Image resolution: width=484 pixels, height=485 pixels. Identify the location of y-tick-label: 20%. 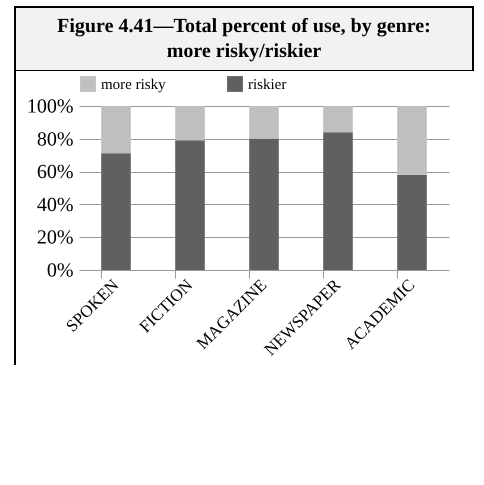
(55, 237).